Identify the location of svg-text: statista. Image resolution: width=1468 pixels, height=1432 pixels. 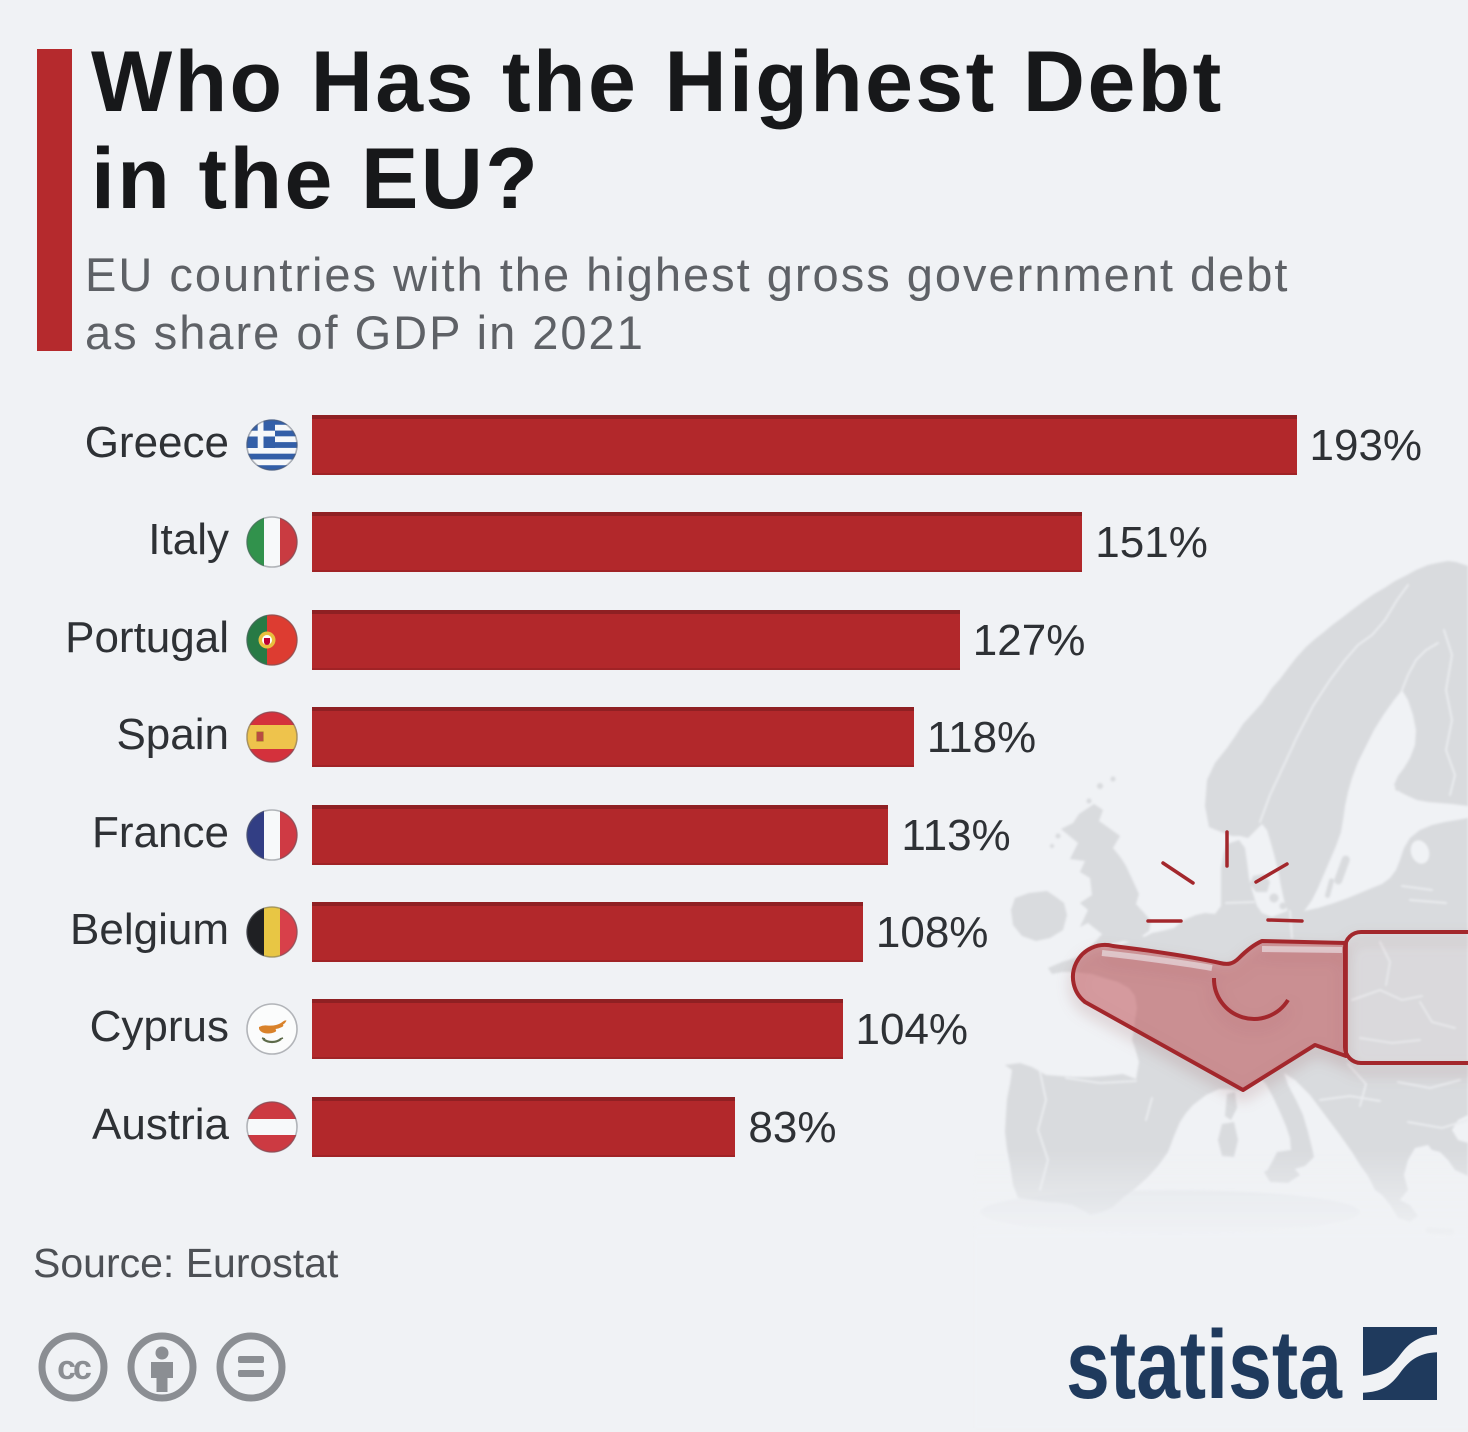
(1204, 1370).